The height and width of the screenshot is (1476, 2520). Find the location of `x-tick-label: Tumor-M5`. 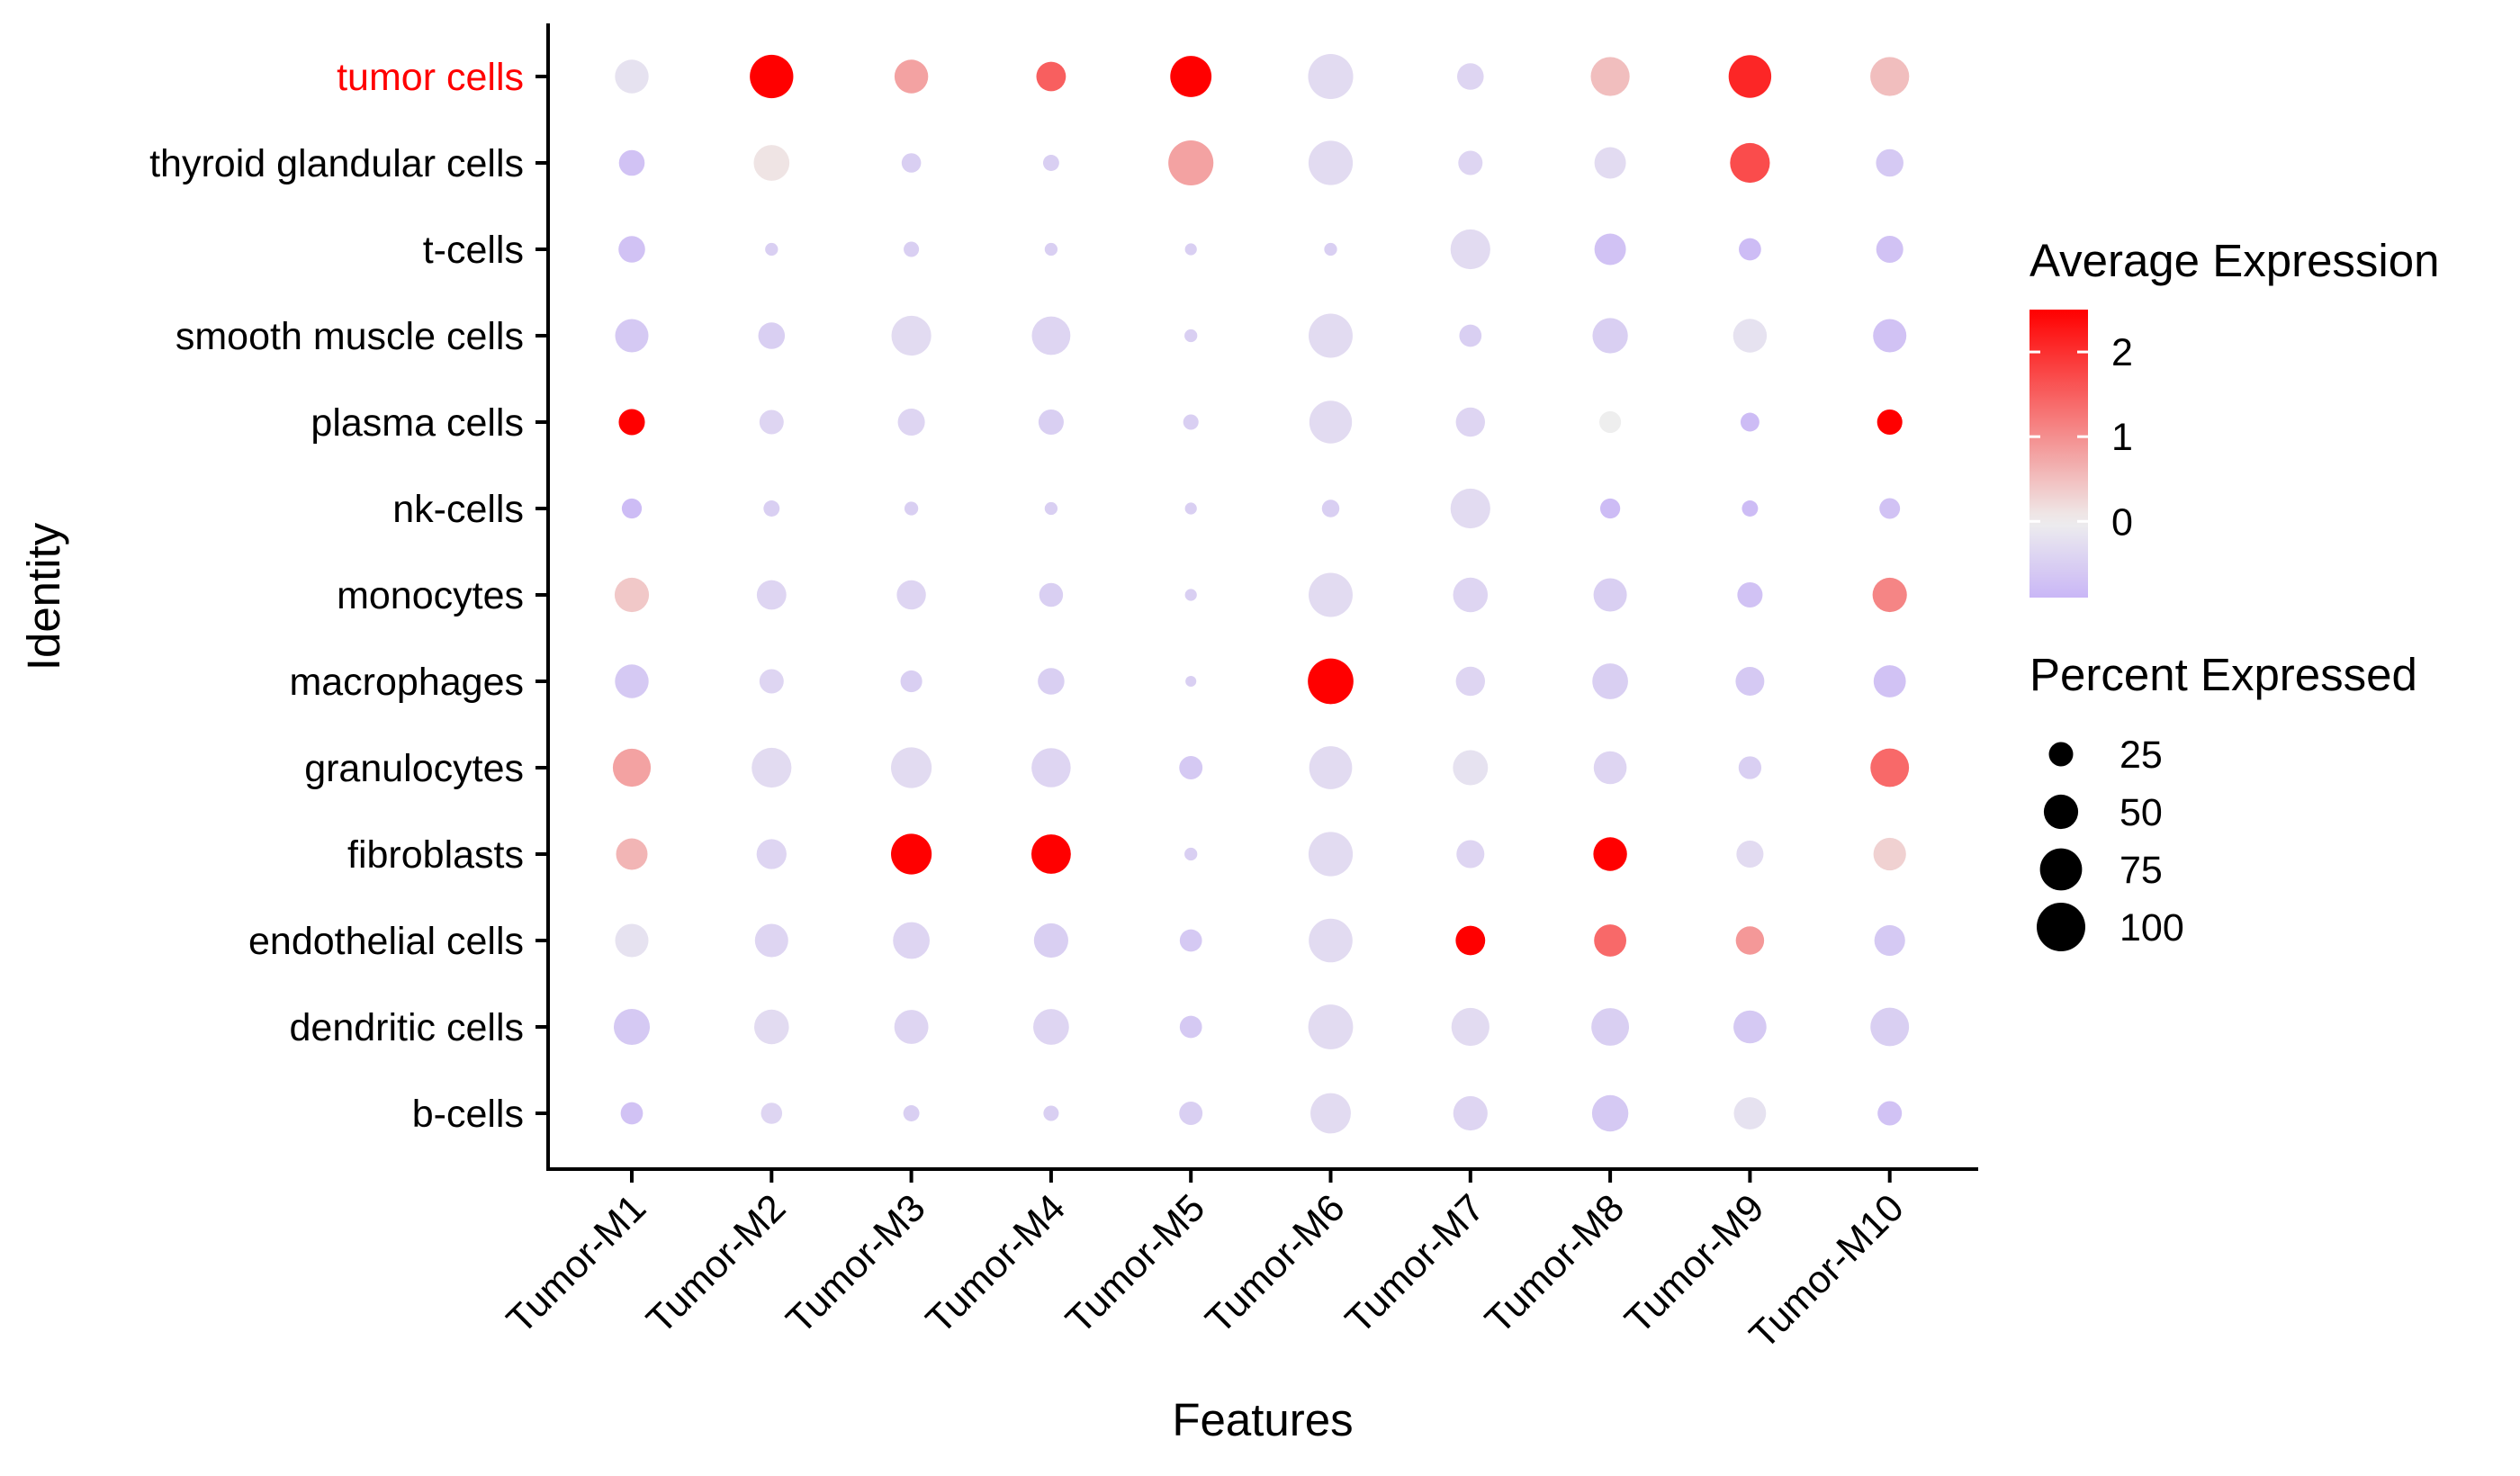

x-tick-label: Tumor-M5 is located at coordinates (1135, 1264).